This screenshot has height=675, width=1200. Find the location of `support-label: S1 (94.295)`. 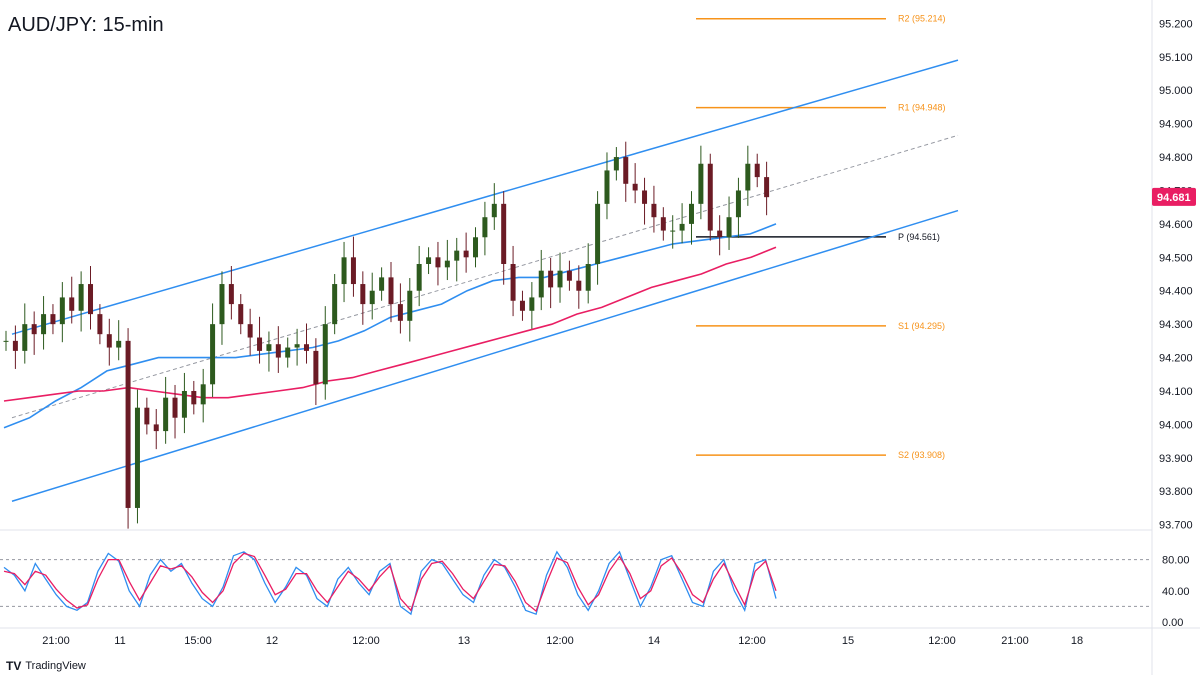

support-label: S1 (94.295) is located at coordinates (921, 326).